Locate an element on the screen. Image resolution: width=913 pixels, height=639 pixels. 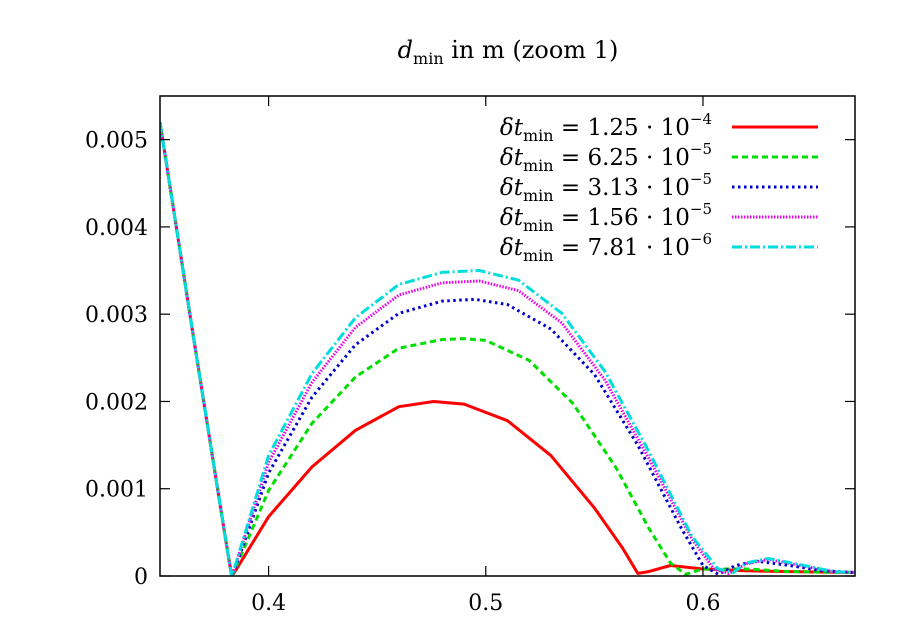
y-tick-label: 0.001 is located at coordinates (116, 490).